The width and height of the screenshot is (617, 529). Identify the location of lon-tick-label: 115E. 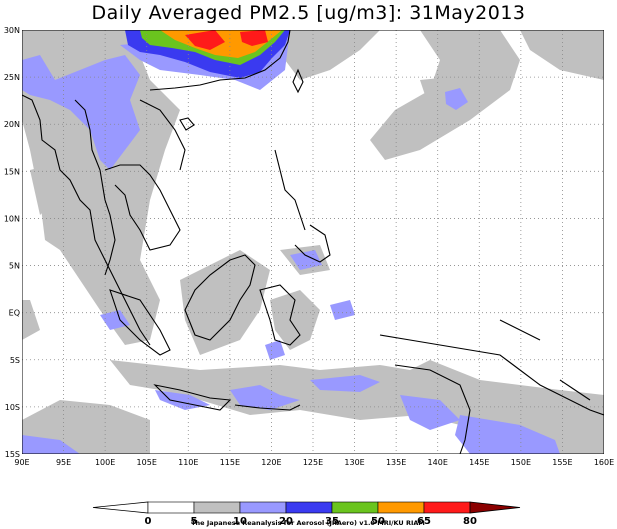
(230, 462).